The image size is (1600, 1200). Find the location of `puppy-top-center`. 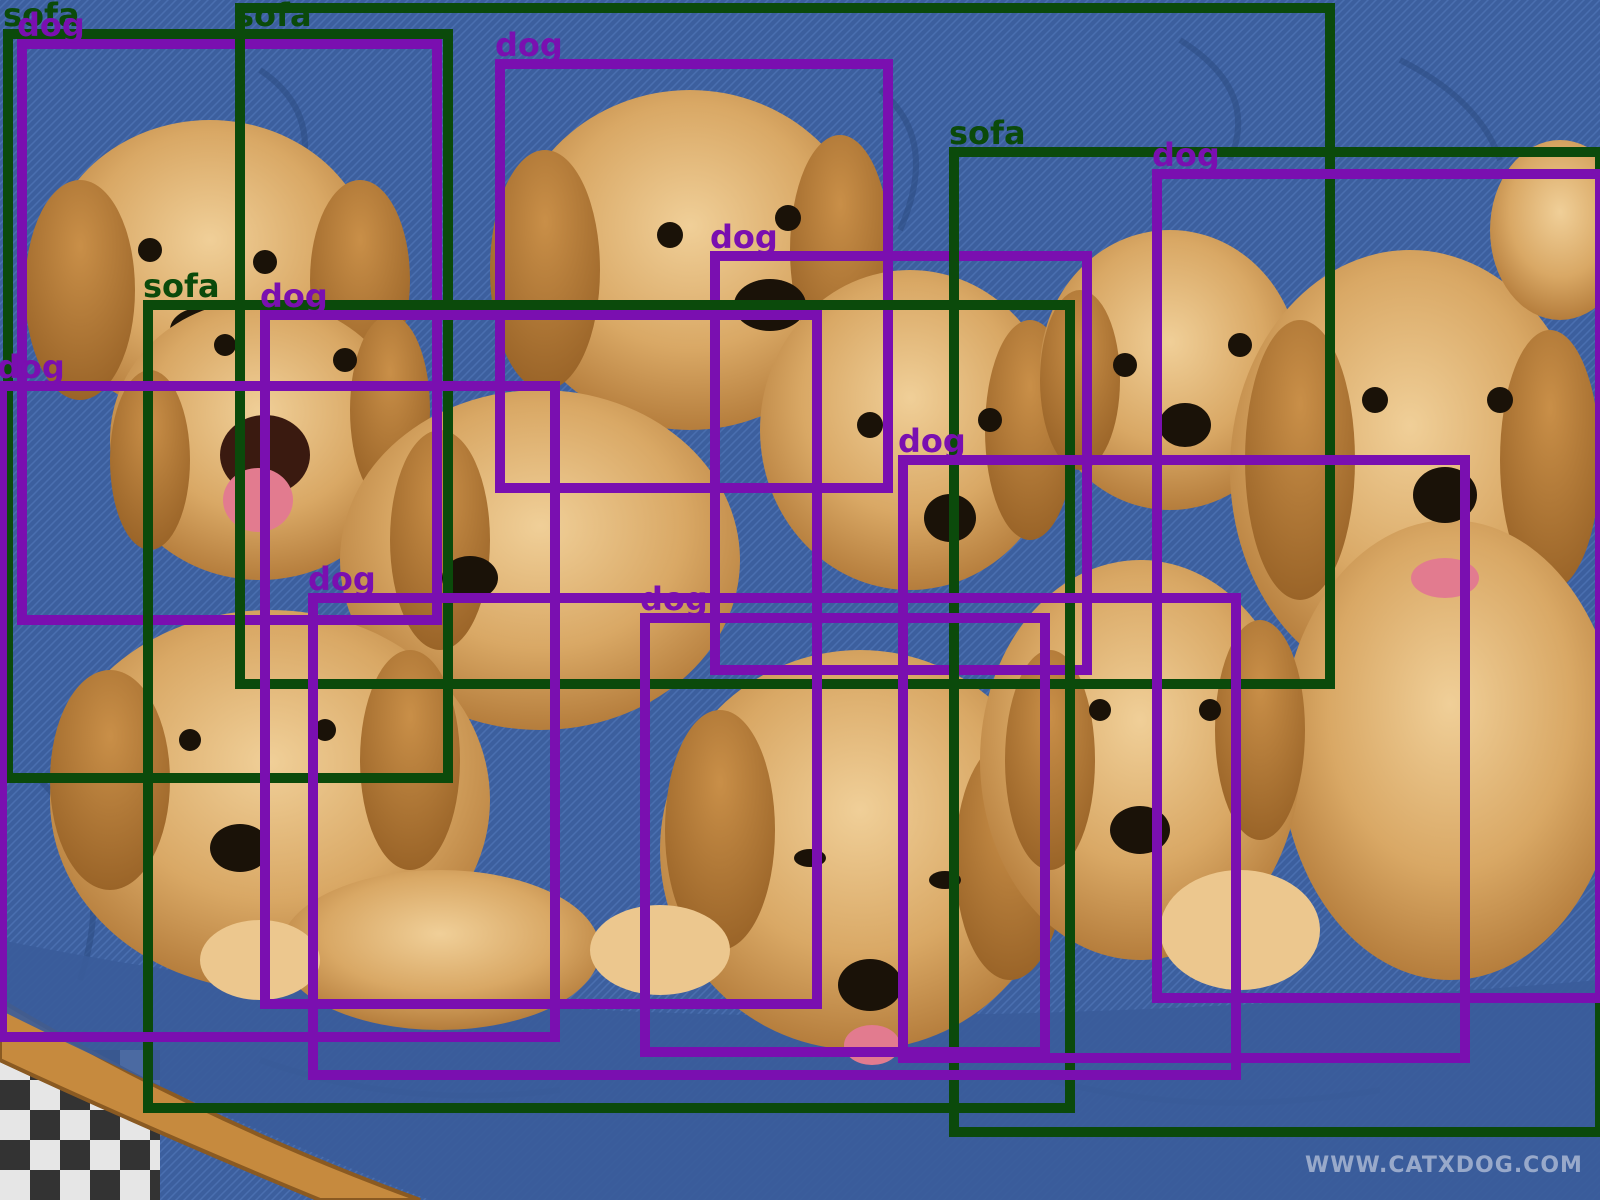

puppy-top-center is located at coordinates (690, 260).